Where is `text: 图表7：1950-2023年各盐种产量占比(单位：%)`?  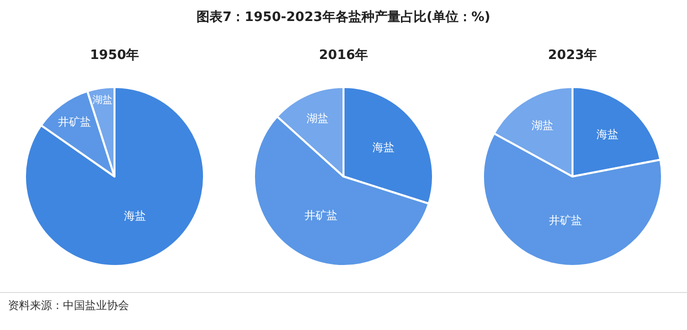
text: 图表7：1950-2023年各盐种产量占比(单位：%) is located at coordinates (344, 17).